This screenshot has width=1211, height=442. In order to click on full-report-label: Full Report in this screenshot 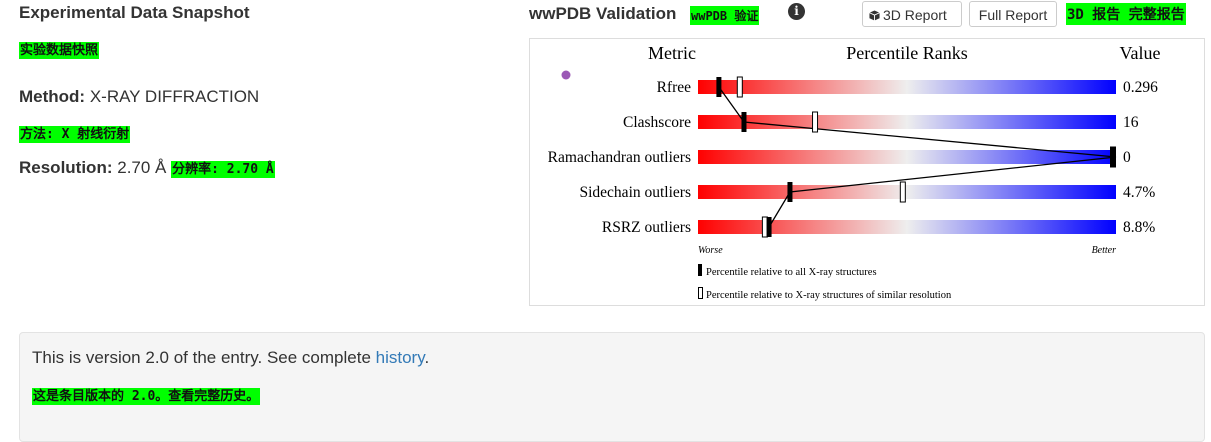, I will do `click(1013, 15)`.